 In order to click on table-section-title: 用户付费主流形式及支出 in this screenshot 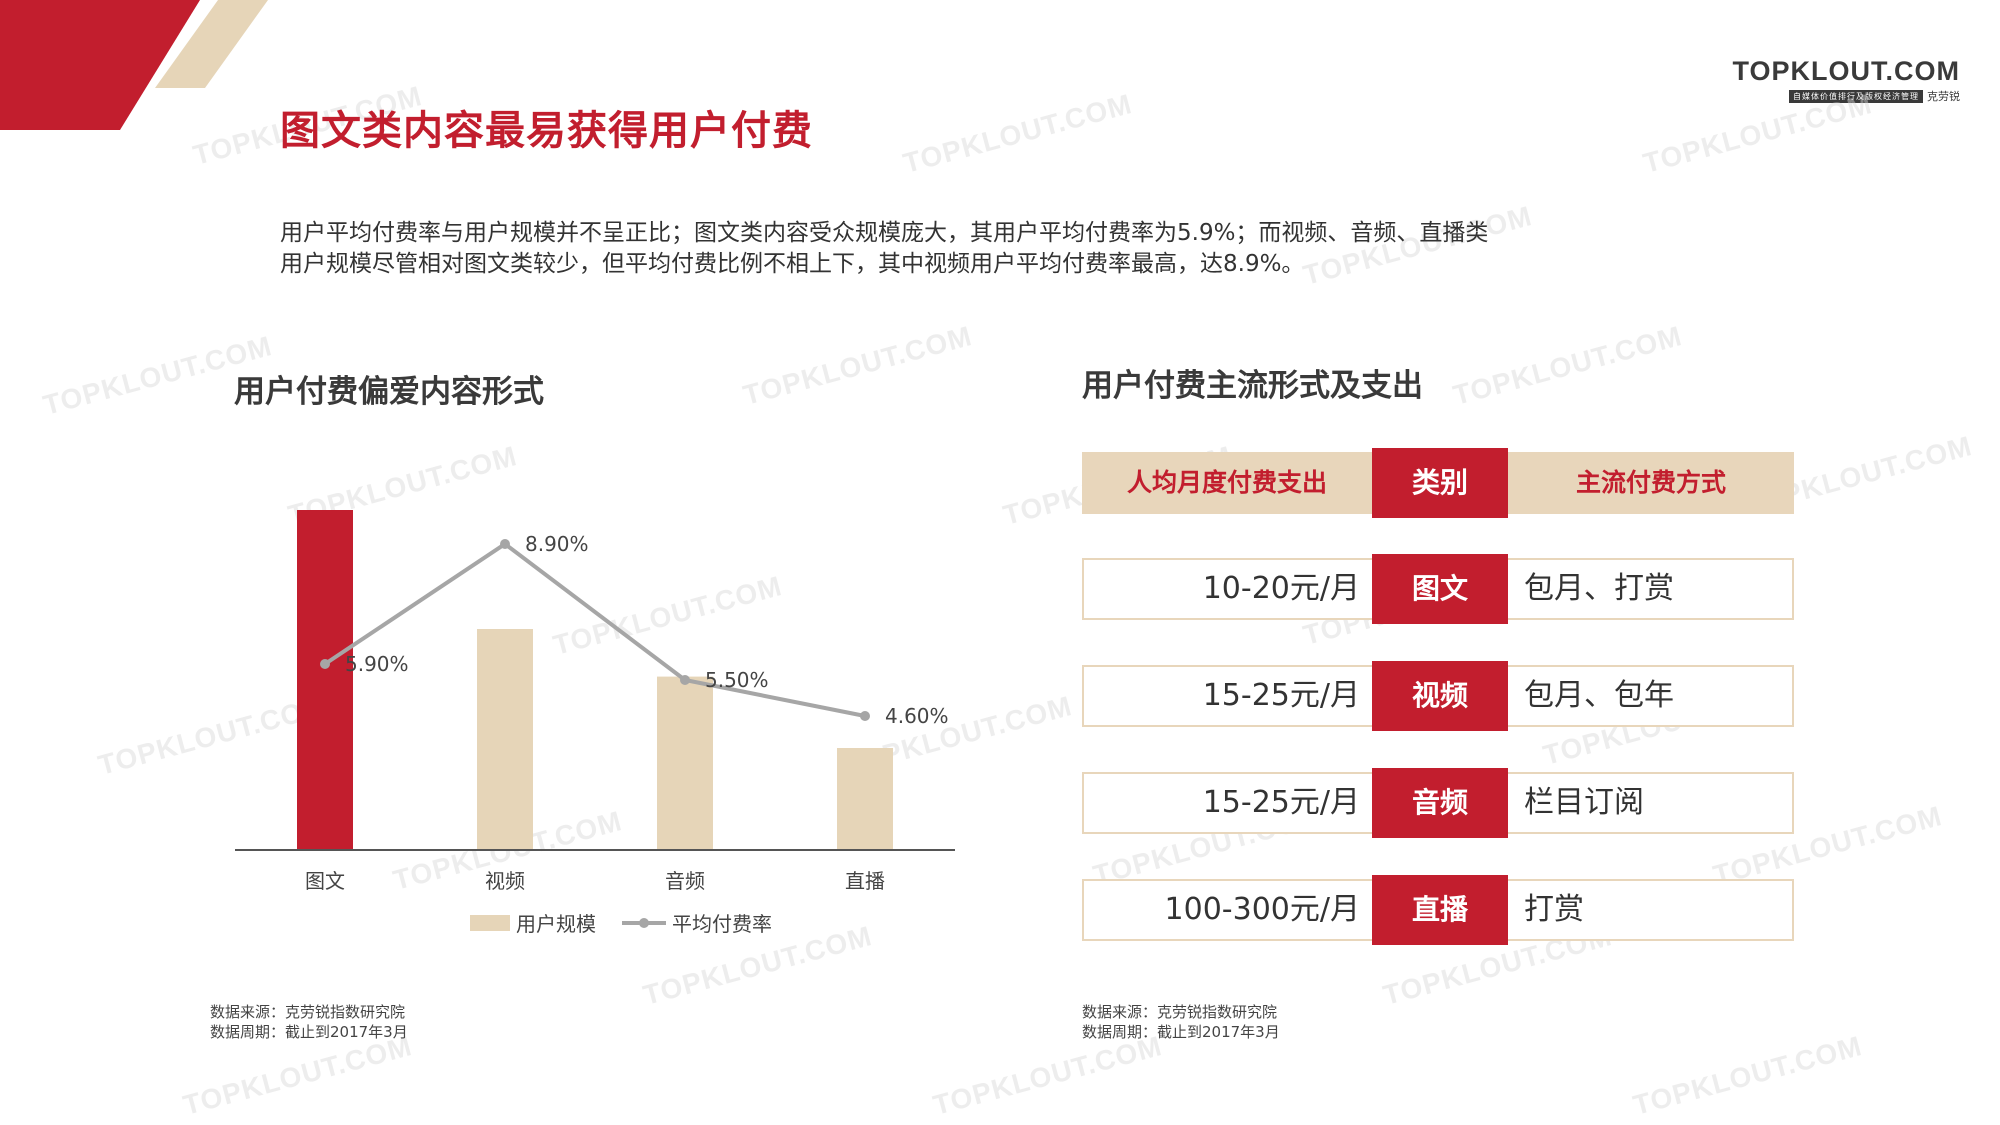, I will do `click(1252, 386)`.